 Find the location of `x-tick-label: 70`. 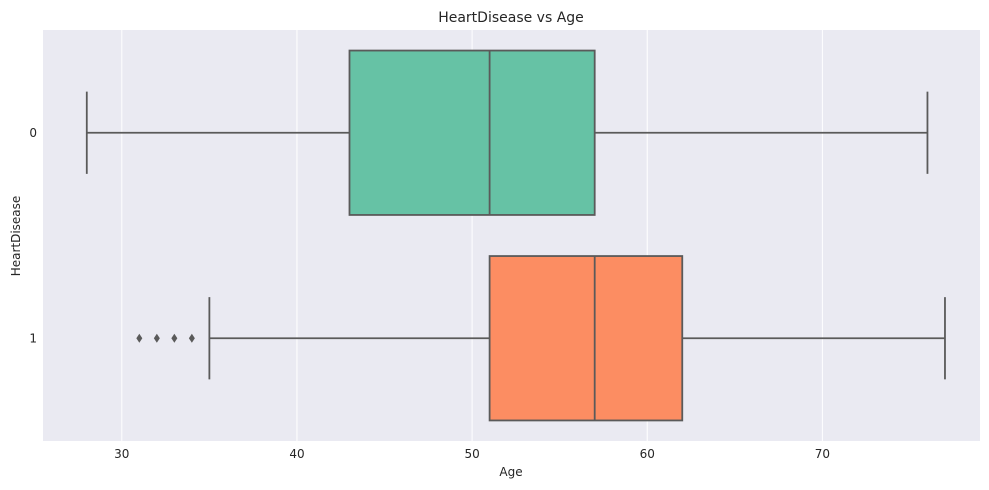

x-tick-label: 70 is located at coordinates (822, 454).